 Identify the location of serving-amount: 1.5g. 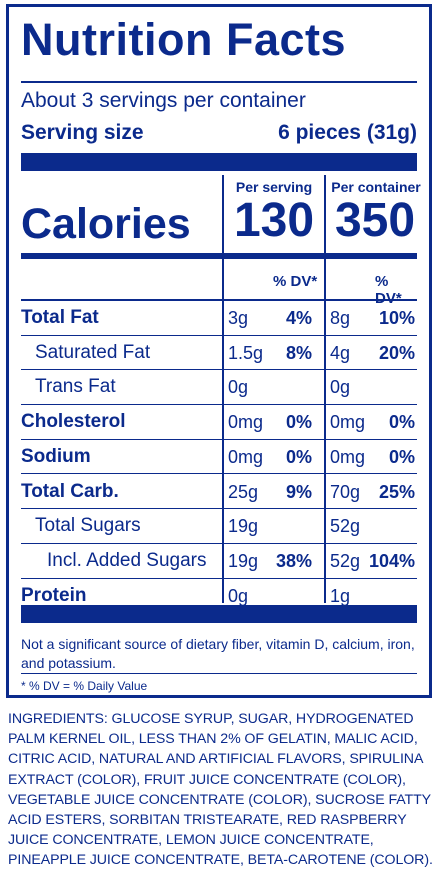
(246, 352).